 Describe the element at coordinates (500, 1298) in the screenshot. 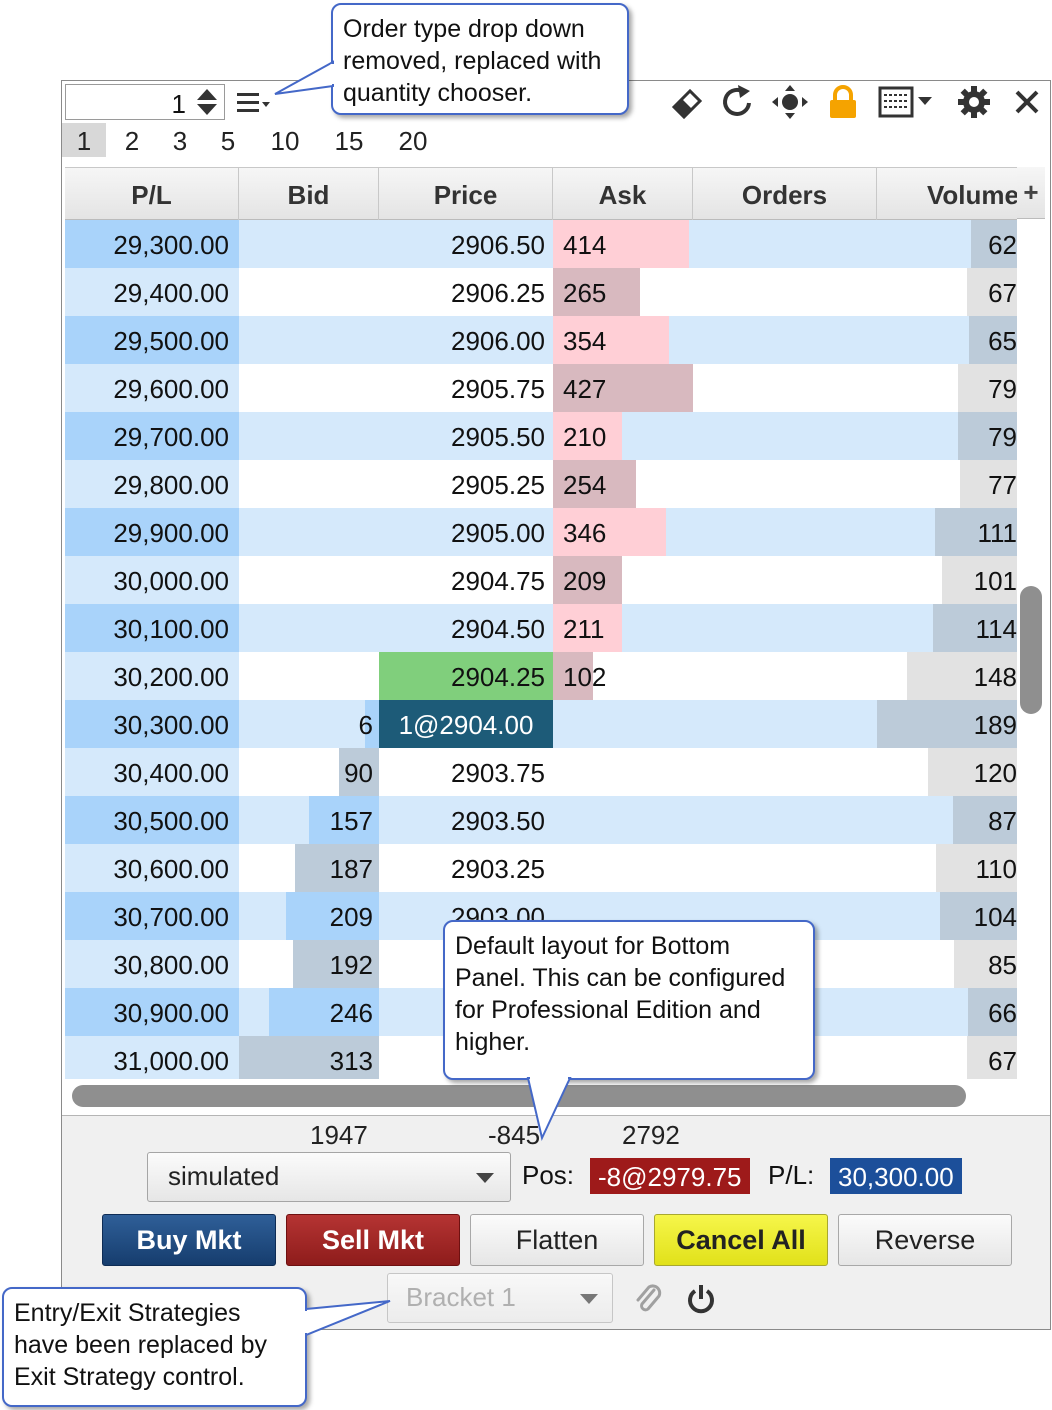

I see `exit-strategy-dropdown: Bracket 1` at that location.